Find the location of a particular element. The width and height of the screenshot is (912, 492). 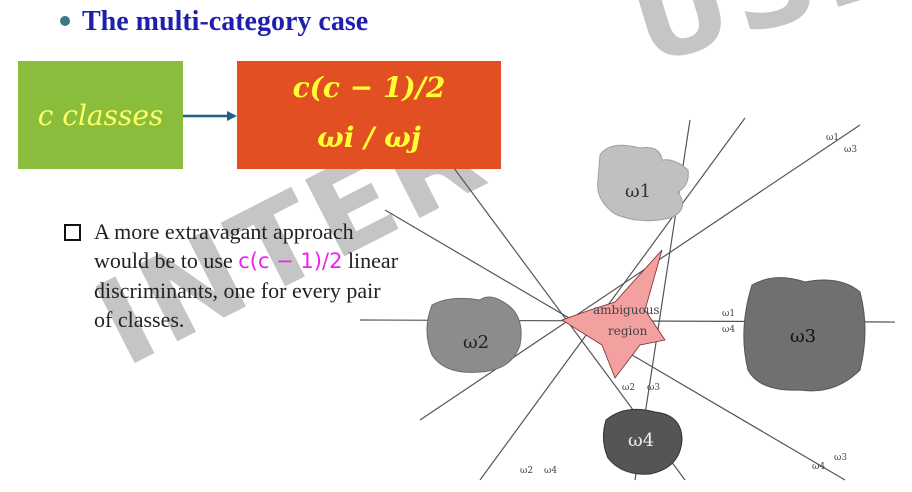

ambiguous-label-line2: region is located at coordinates (628, 331).